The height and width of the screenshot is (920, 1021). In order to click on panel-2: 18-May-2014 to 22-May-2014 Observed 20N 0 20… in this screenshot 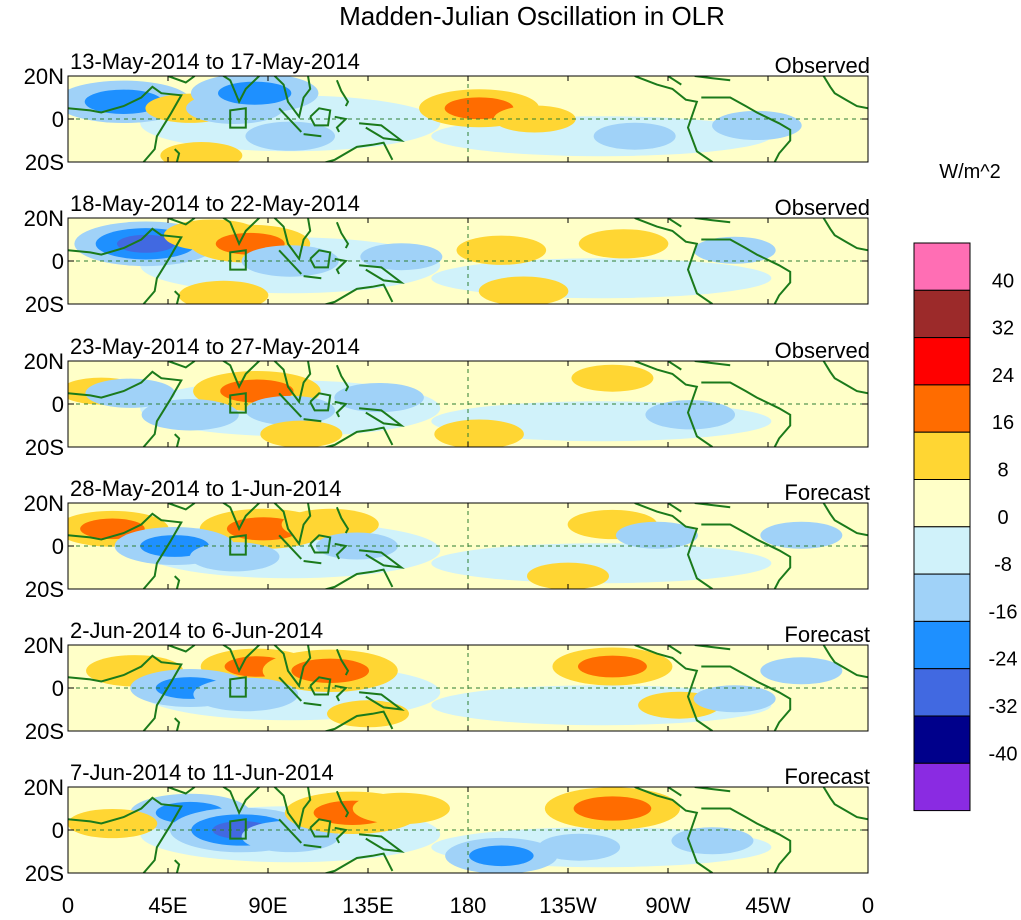, I will do `click(447, 254)`.